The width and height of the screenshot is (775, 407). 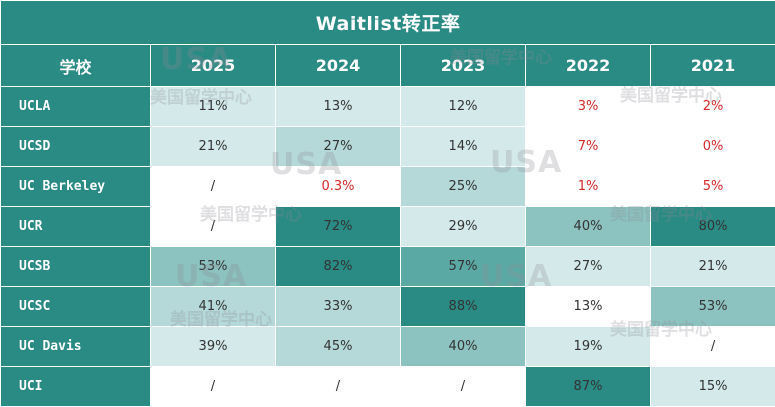 I want to click on rate-cell-ucla-2022: 3%, so click(x=588, y=107).